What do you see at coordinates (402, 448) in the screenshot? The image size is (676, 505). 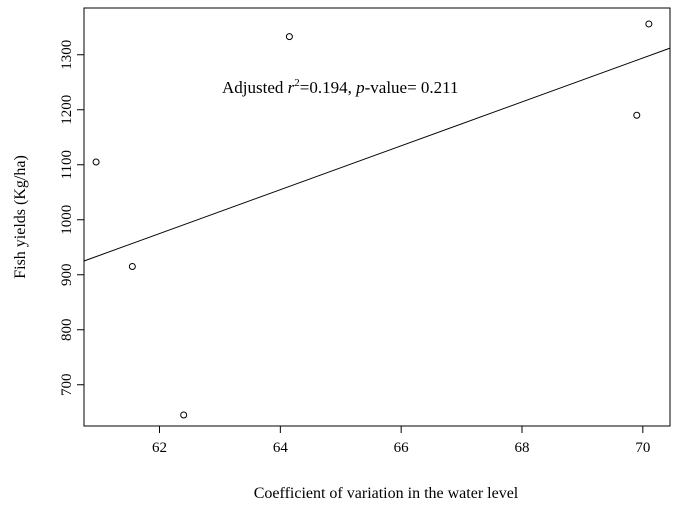 I see `x-tick-label: 66` at bounding box center [402, 448].